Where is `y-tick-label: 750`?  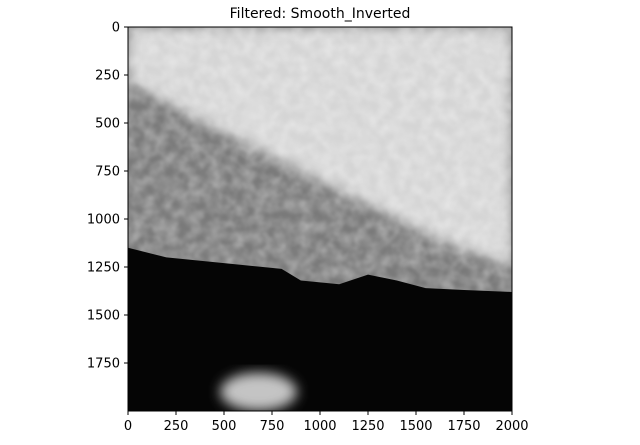 y-tick-label: 750 is located at coordinates (107, 172).